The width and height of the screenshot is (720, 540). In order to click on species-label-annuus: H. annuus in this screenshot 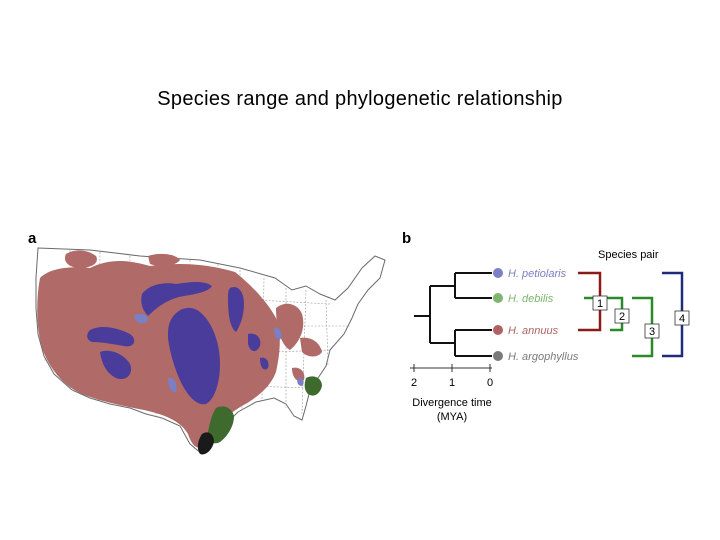, I will do `click(533, 331)`.